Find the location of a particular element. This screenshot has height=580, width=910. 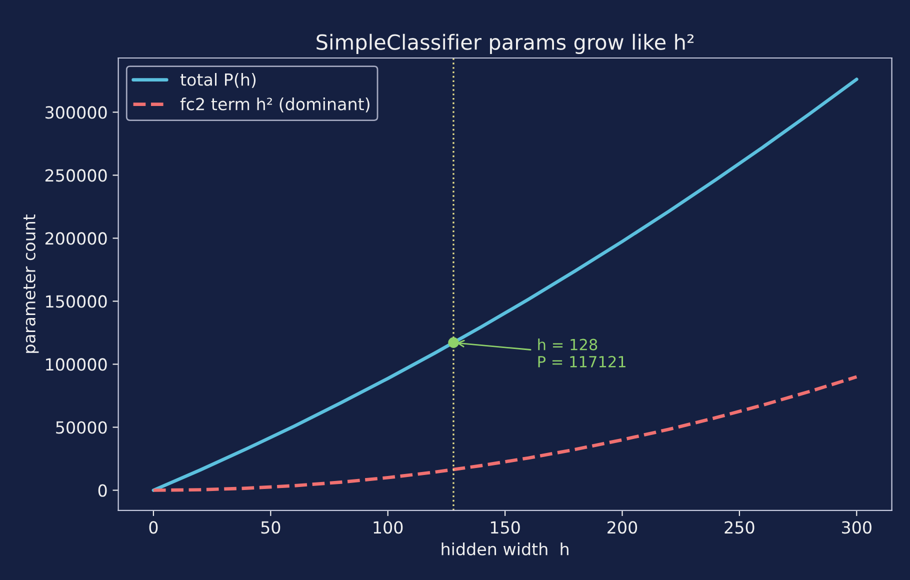

x-axis-title: hidden width h is located at coordinates (505, 549).